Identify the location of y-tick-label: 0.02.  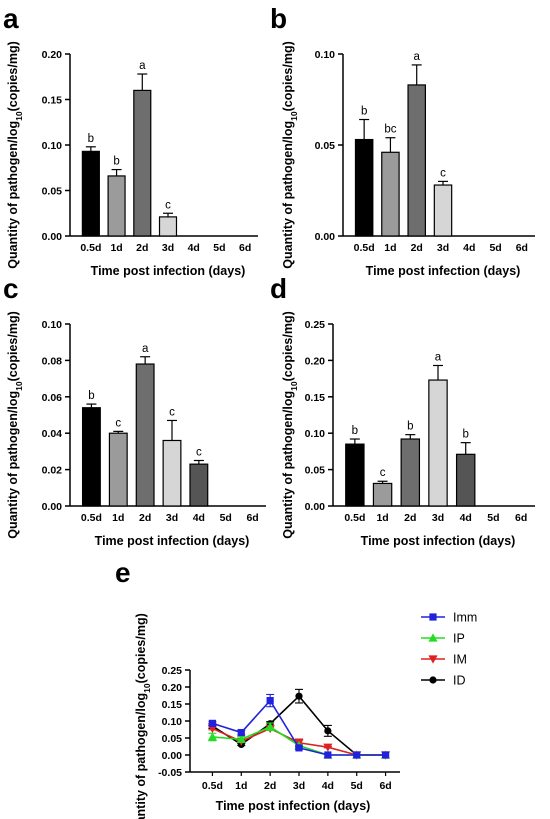
(52, 471).